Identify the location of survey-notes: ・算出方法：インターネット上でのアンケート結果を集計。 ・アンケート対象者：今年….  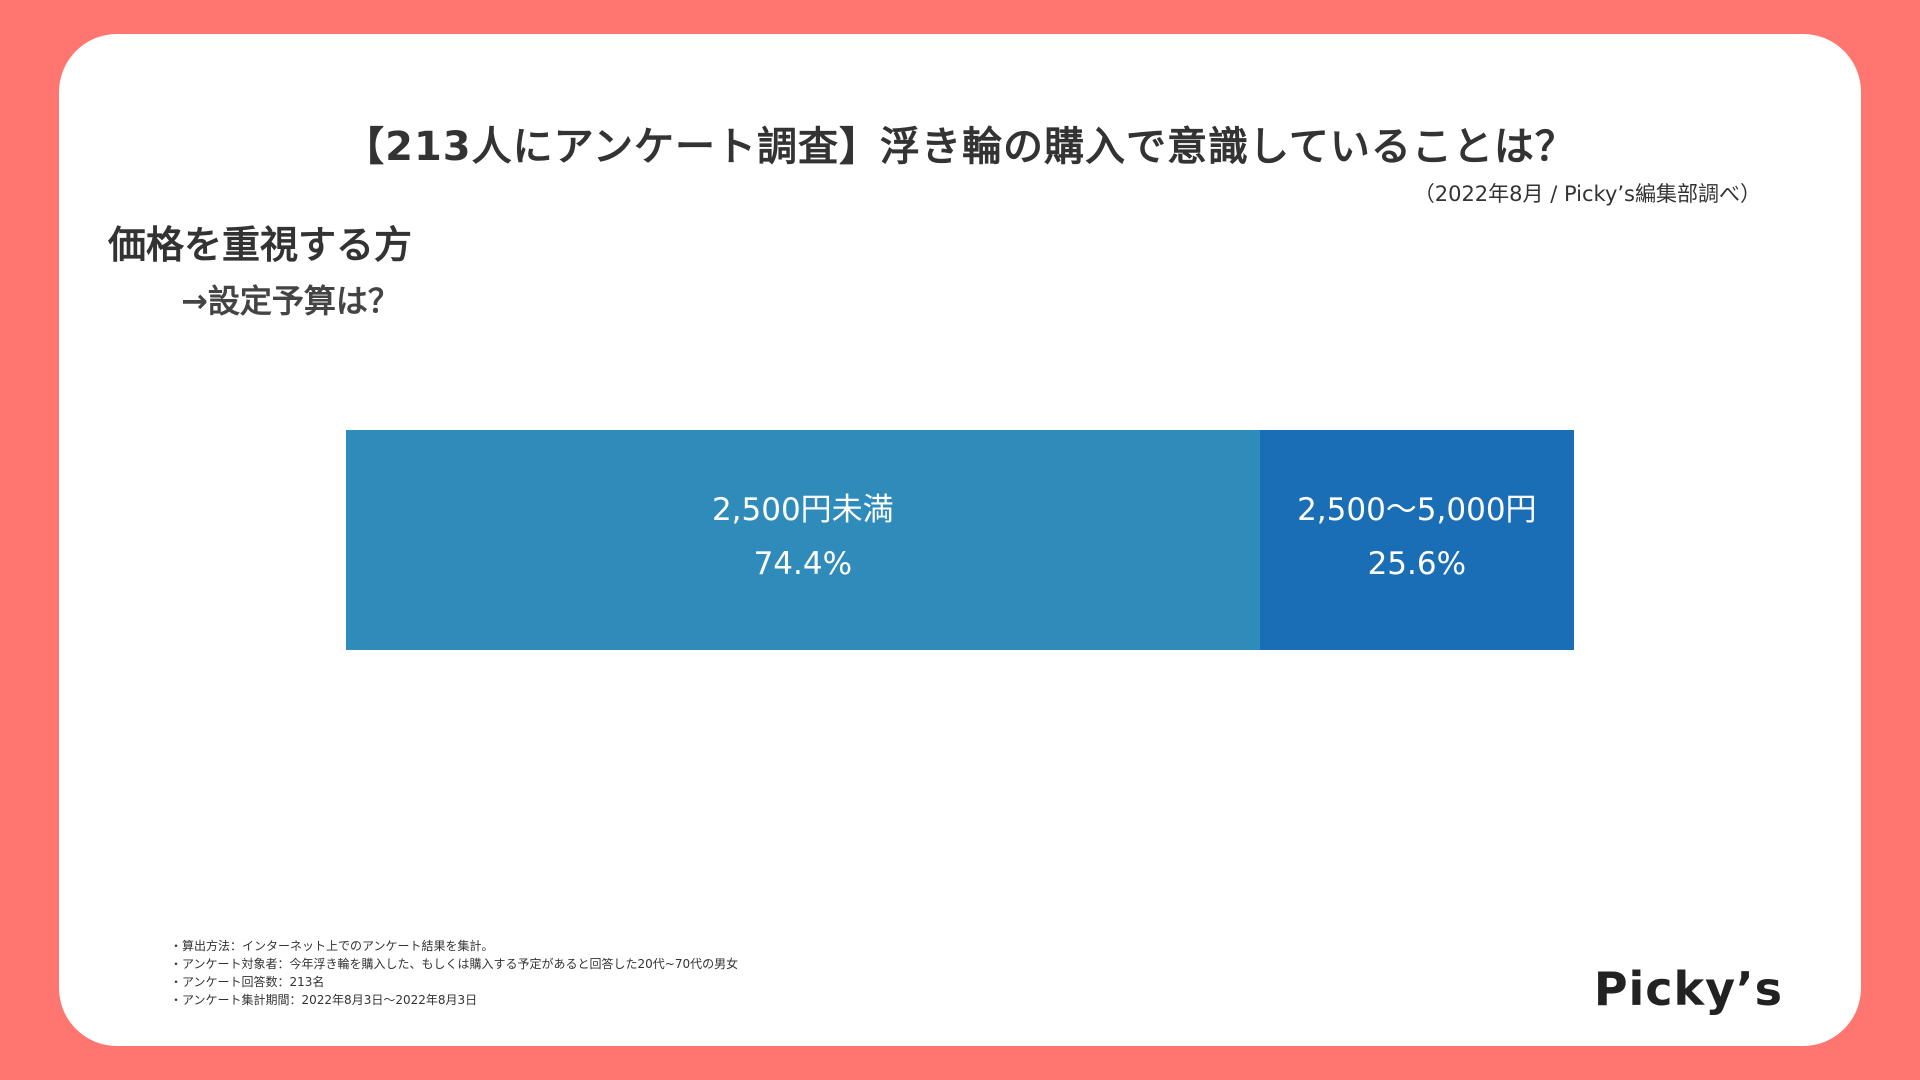
(454, 973).